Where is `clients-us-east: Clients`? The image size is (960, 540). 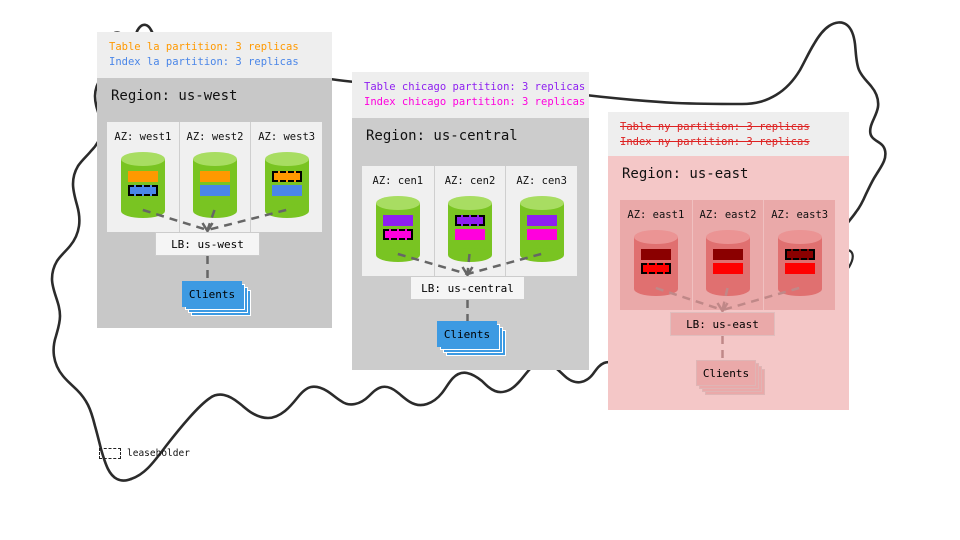 clients-us-east: Clients is located at coordinates (731, 378).